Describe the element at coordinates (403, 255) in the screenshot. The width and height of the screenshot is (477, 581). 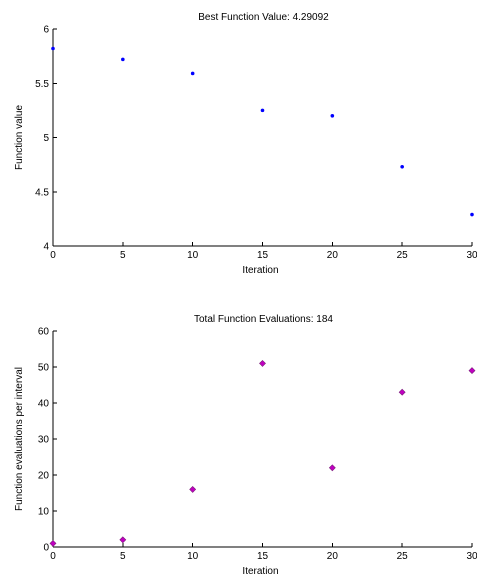
I see `best-value-x-tick-label: 25` at that location.